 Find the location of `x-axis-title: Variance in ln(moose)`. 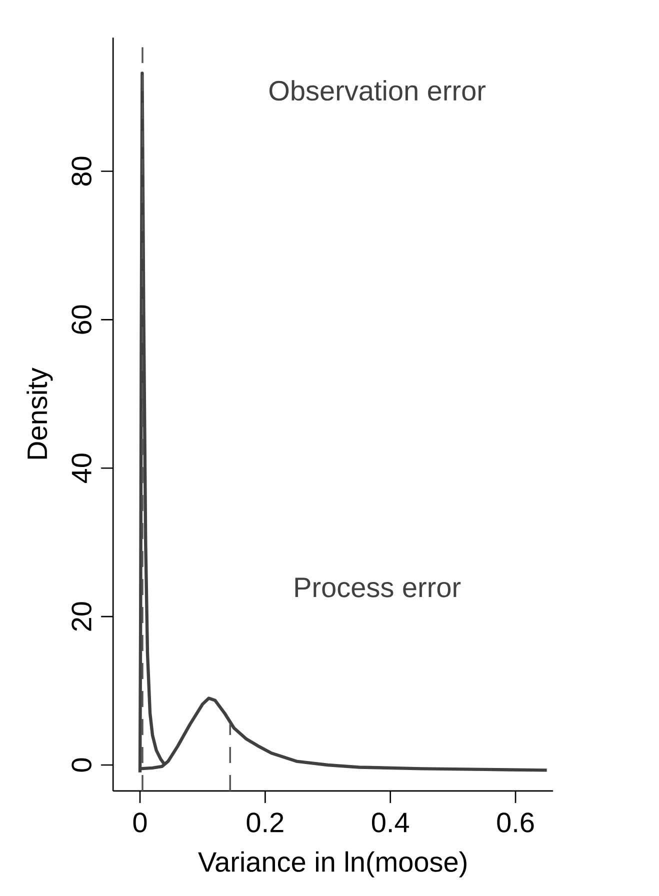

x-axis-title: Variance in ln(moose) is located at coordinates (332, 864).